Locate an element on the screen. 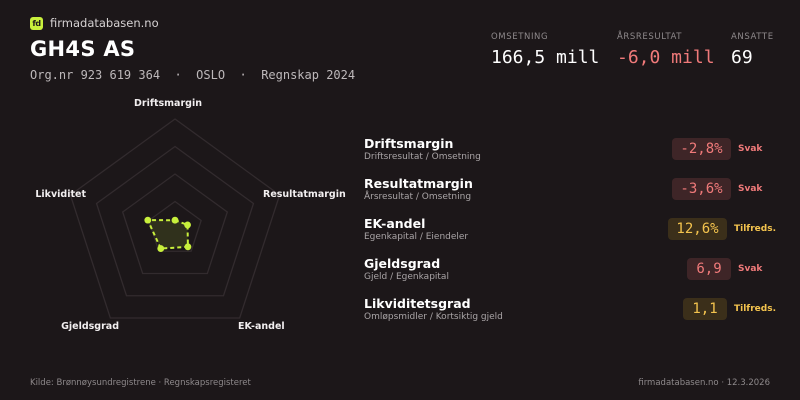 This screenshot has height=400, width=800. brand-logo-icon: fd is located at coordinates (36, 23).